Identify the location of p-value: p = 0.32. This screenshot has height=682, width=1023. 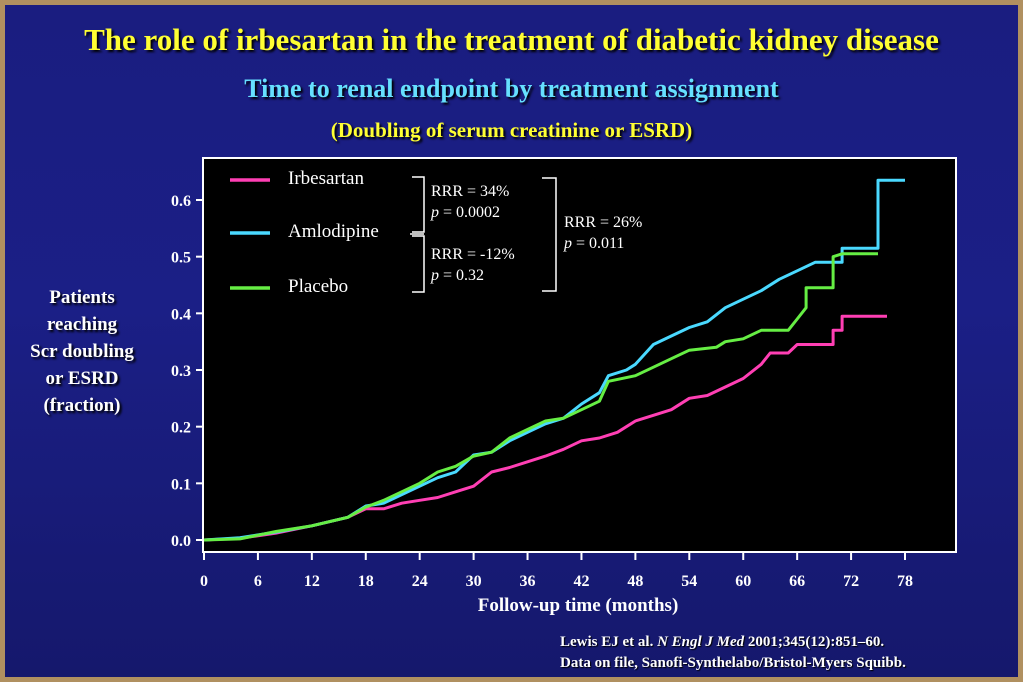
(457, 275).